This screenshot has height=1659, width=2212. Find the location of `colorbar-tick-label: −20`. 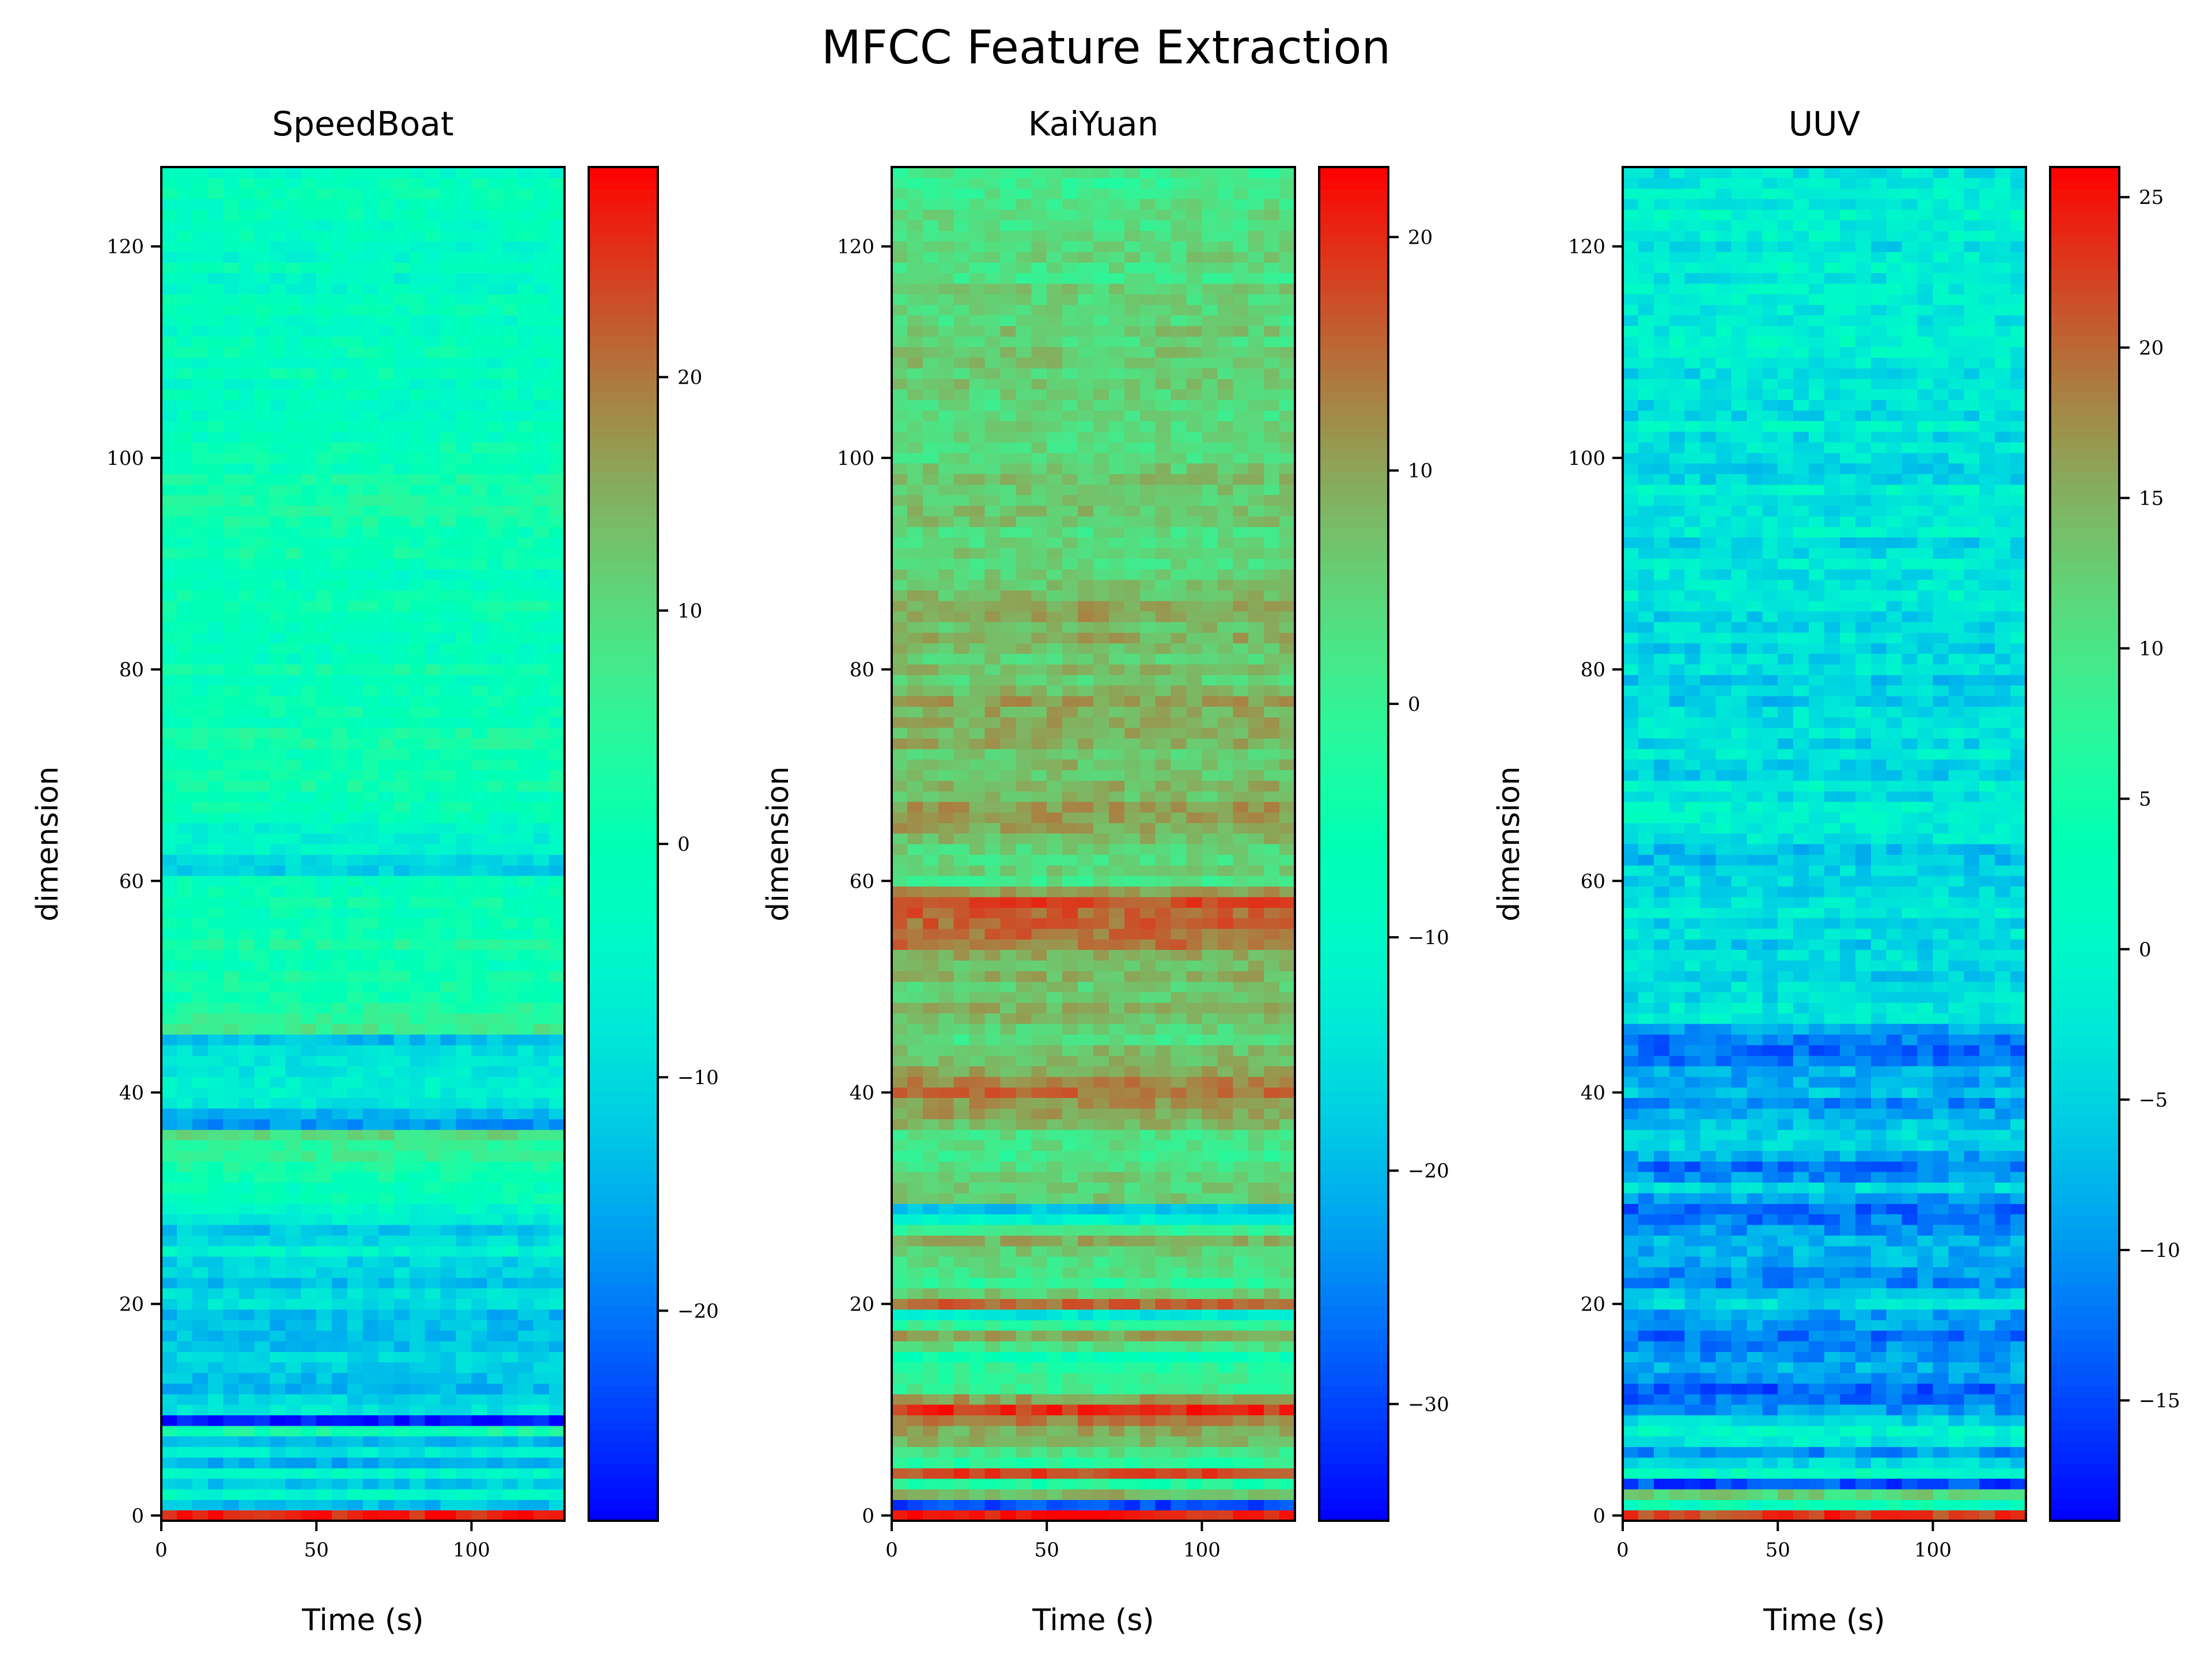

colorbar-tick-label: −20 is located at coordinates (698, 1311).